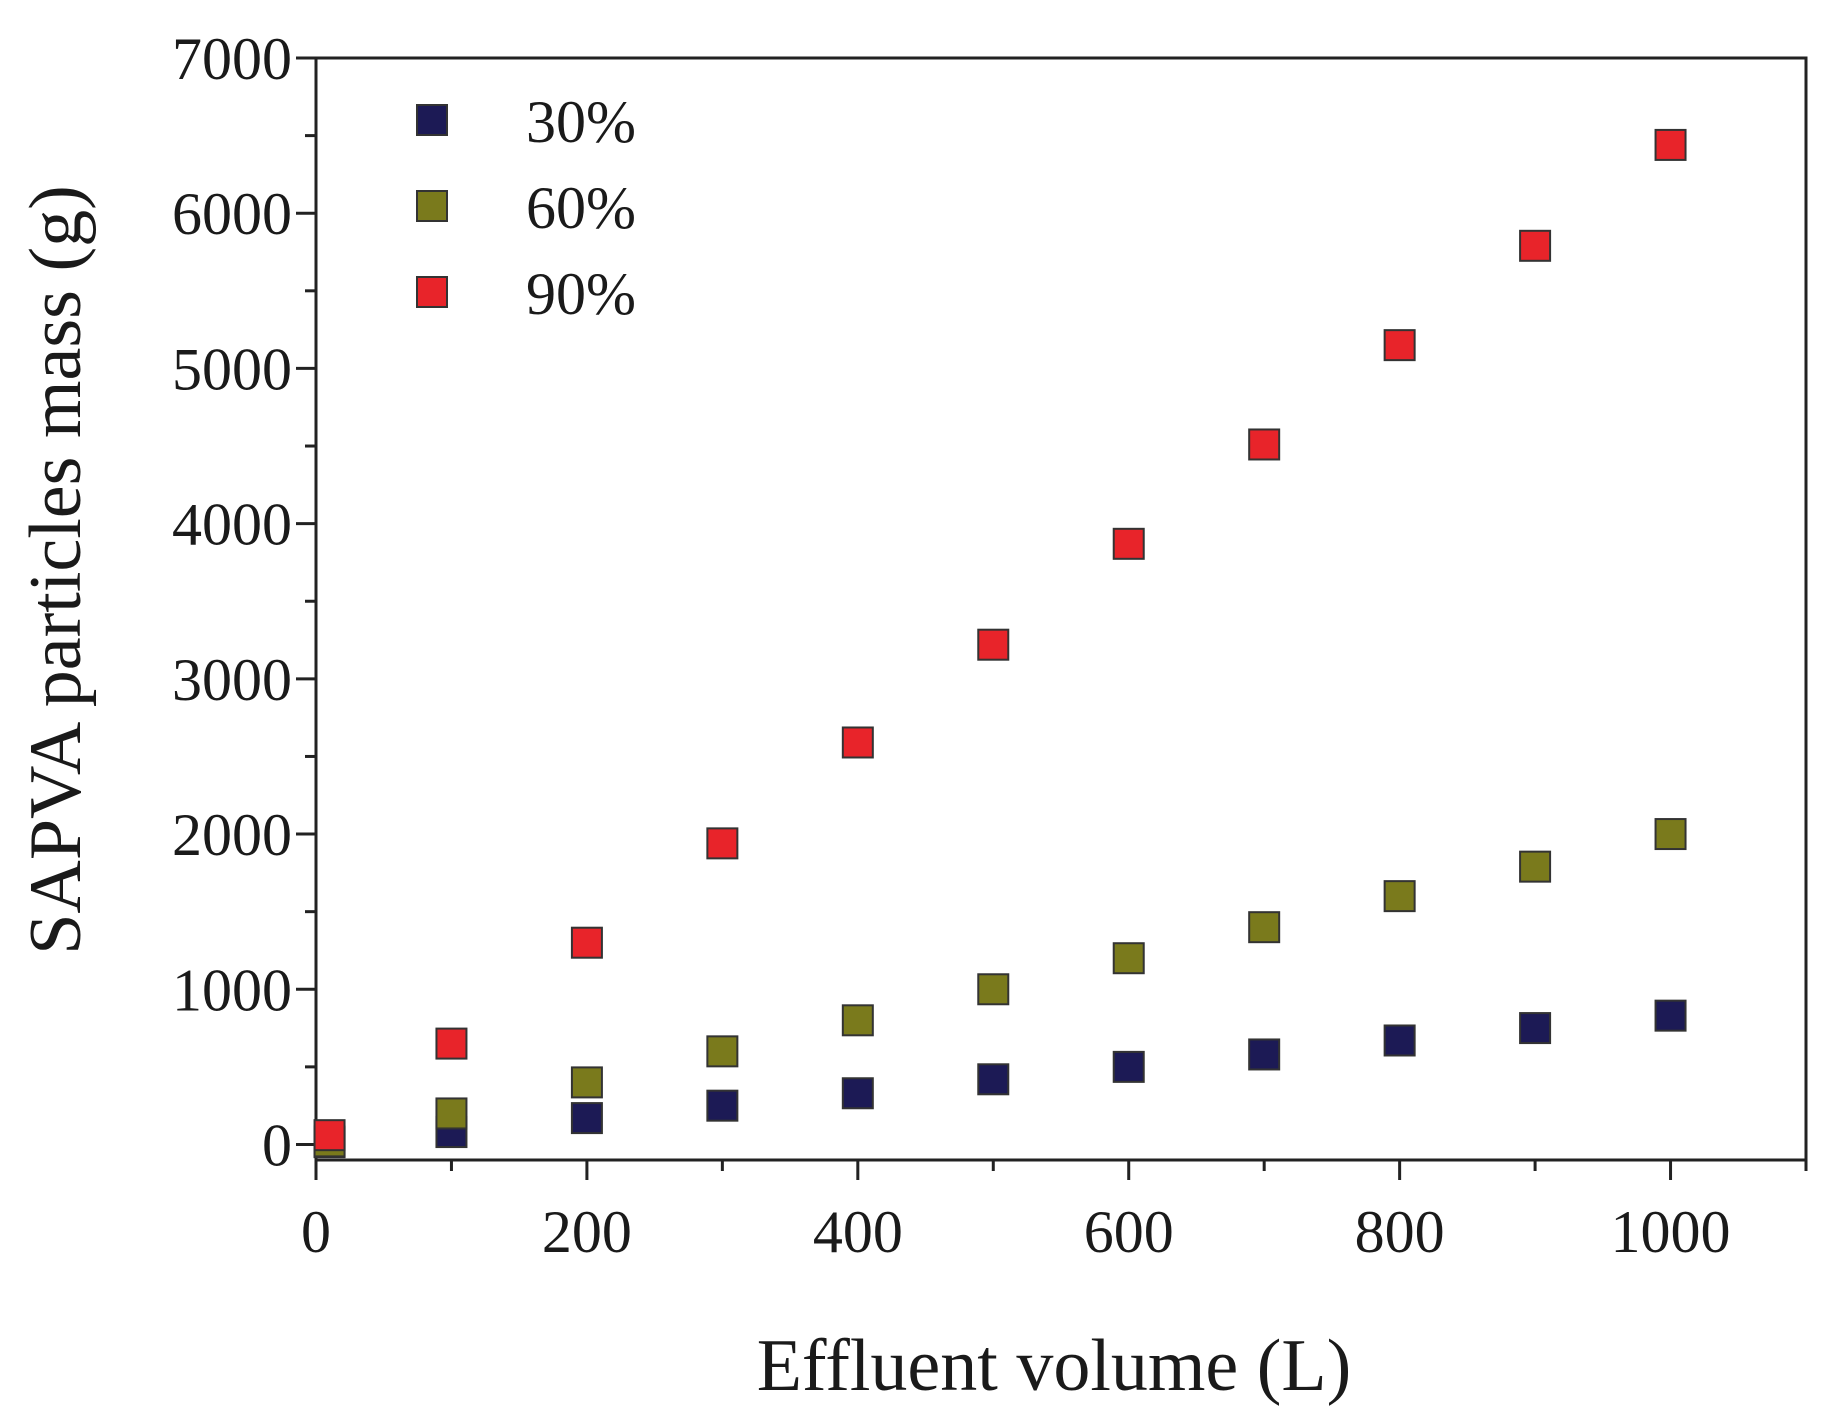 The image size is (1824, 1428). What do you see at coordinates (232, 525) in the screenshot?
I see `y-tick-label: 4000` at bounding box center [232, 525].